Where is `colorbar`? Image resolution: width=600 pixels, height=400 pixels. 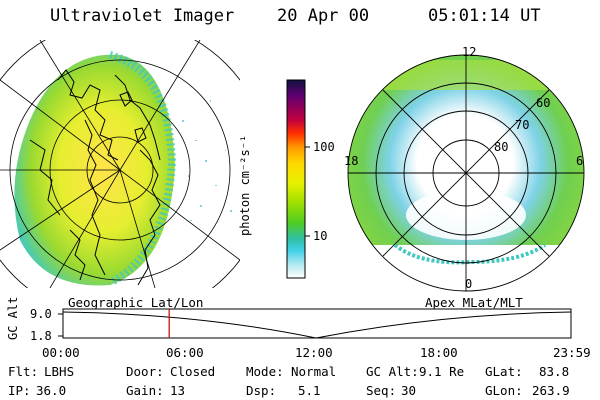
colorbar is located at coordinates (298, 179).